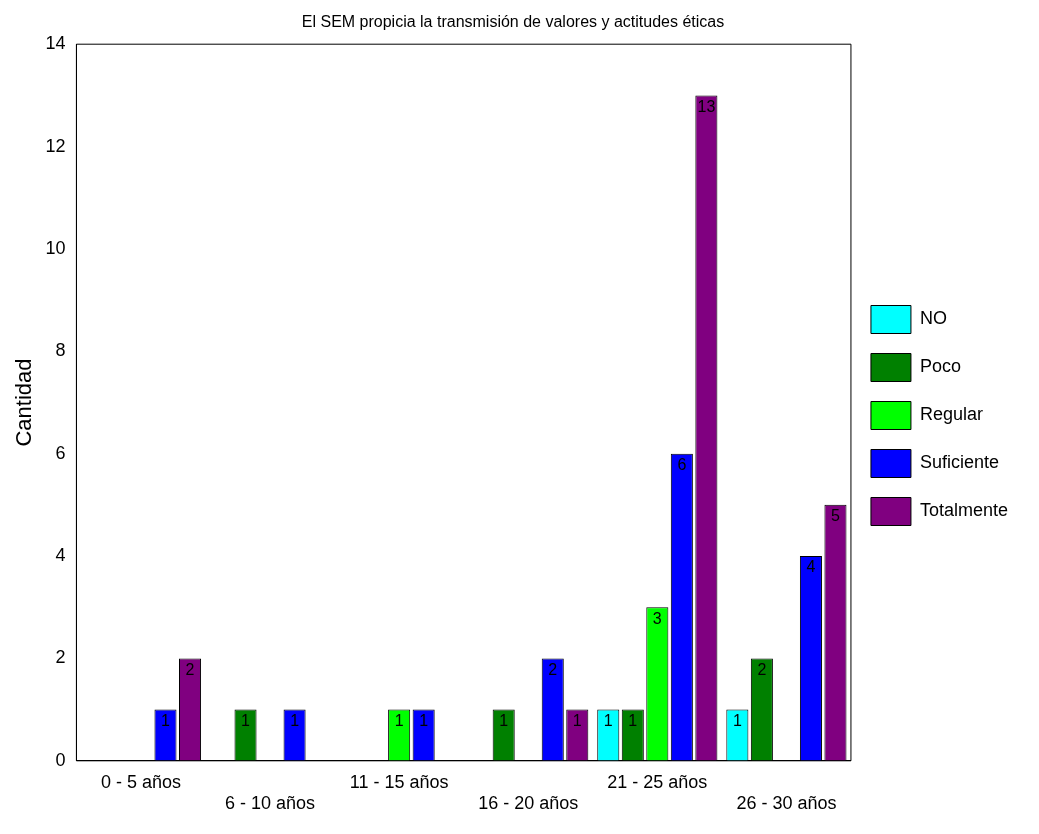 This screenshot has width=1039, height=834. What do you see at coordinates (964, 510) in the screenshot?
I see `legend-label: Totalmente` at bounding box center [964, 510].